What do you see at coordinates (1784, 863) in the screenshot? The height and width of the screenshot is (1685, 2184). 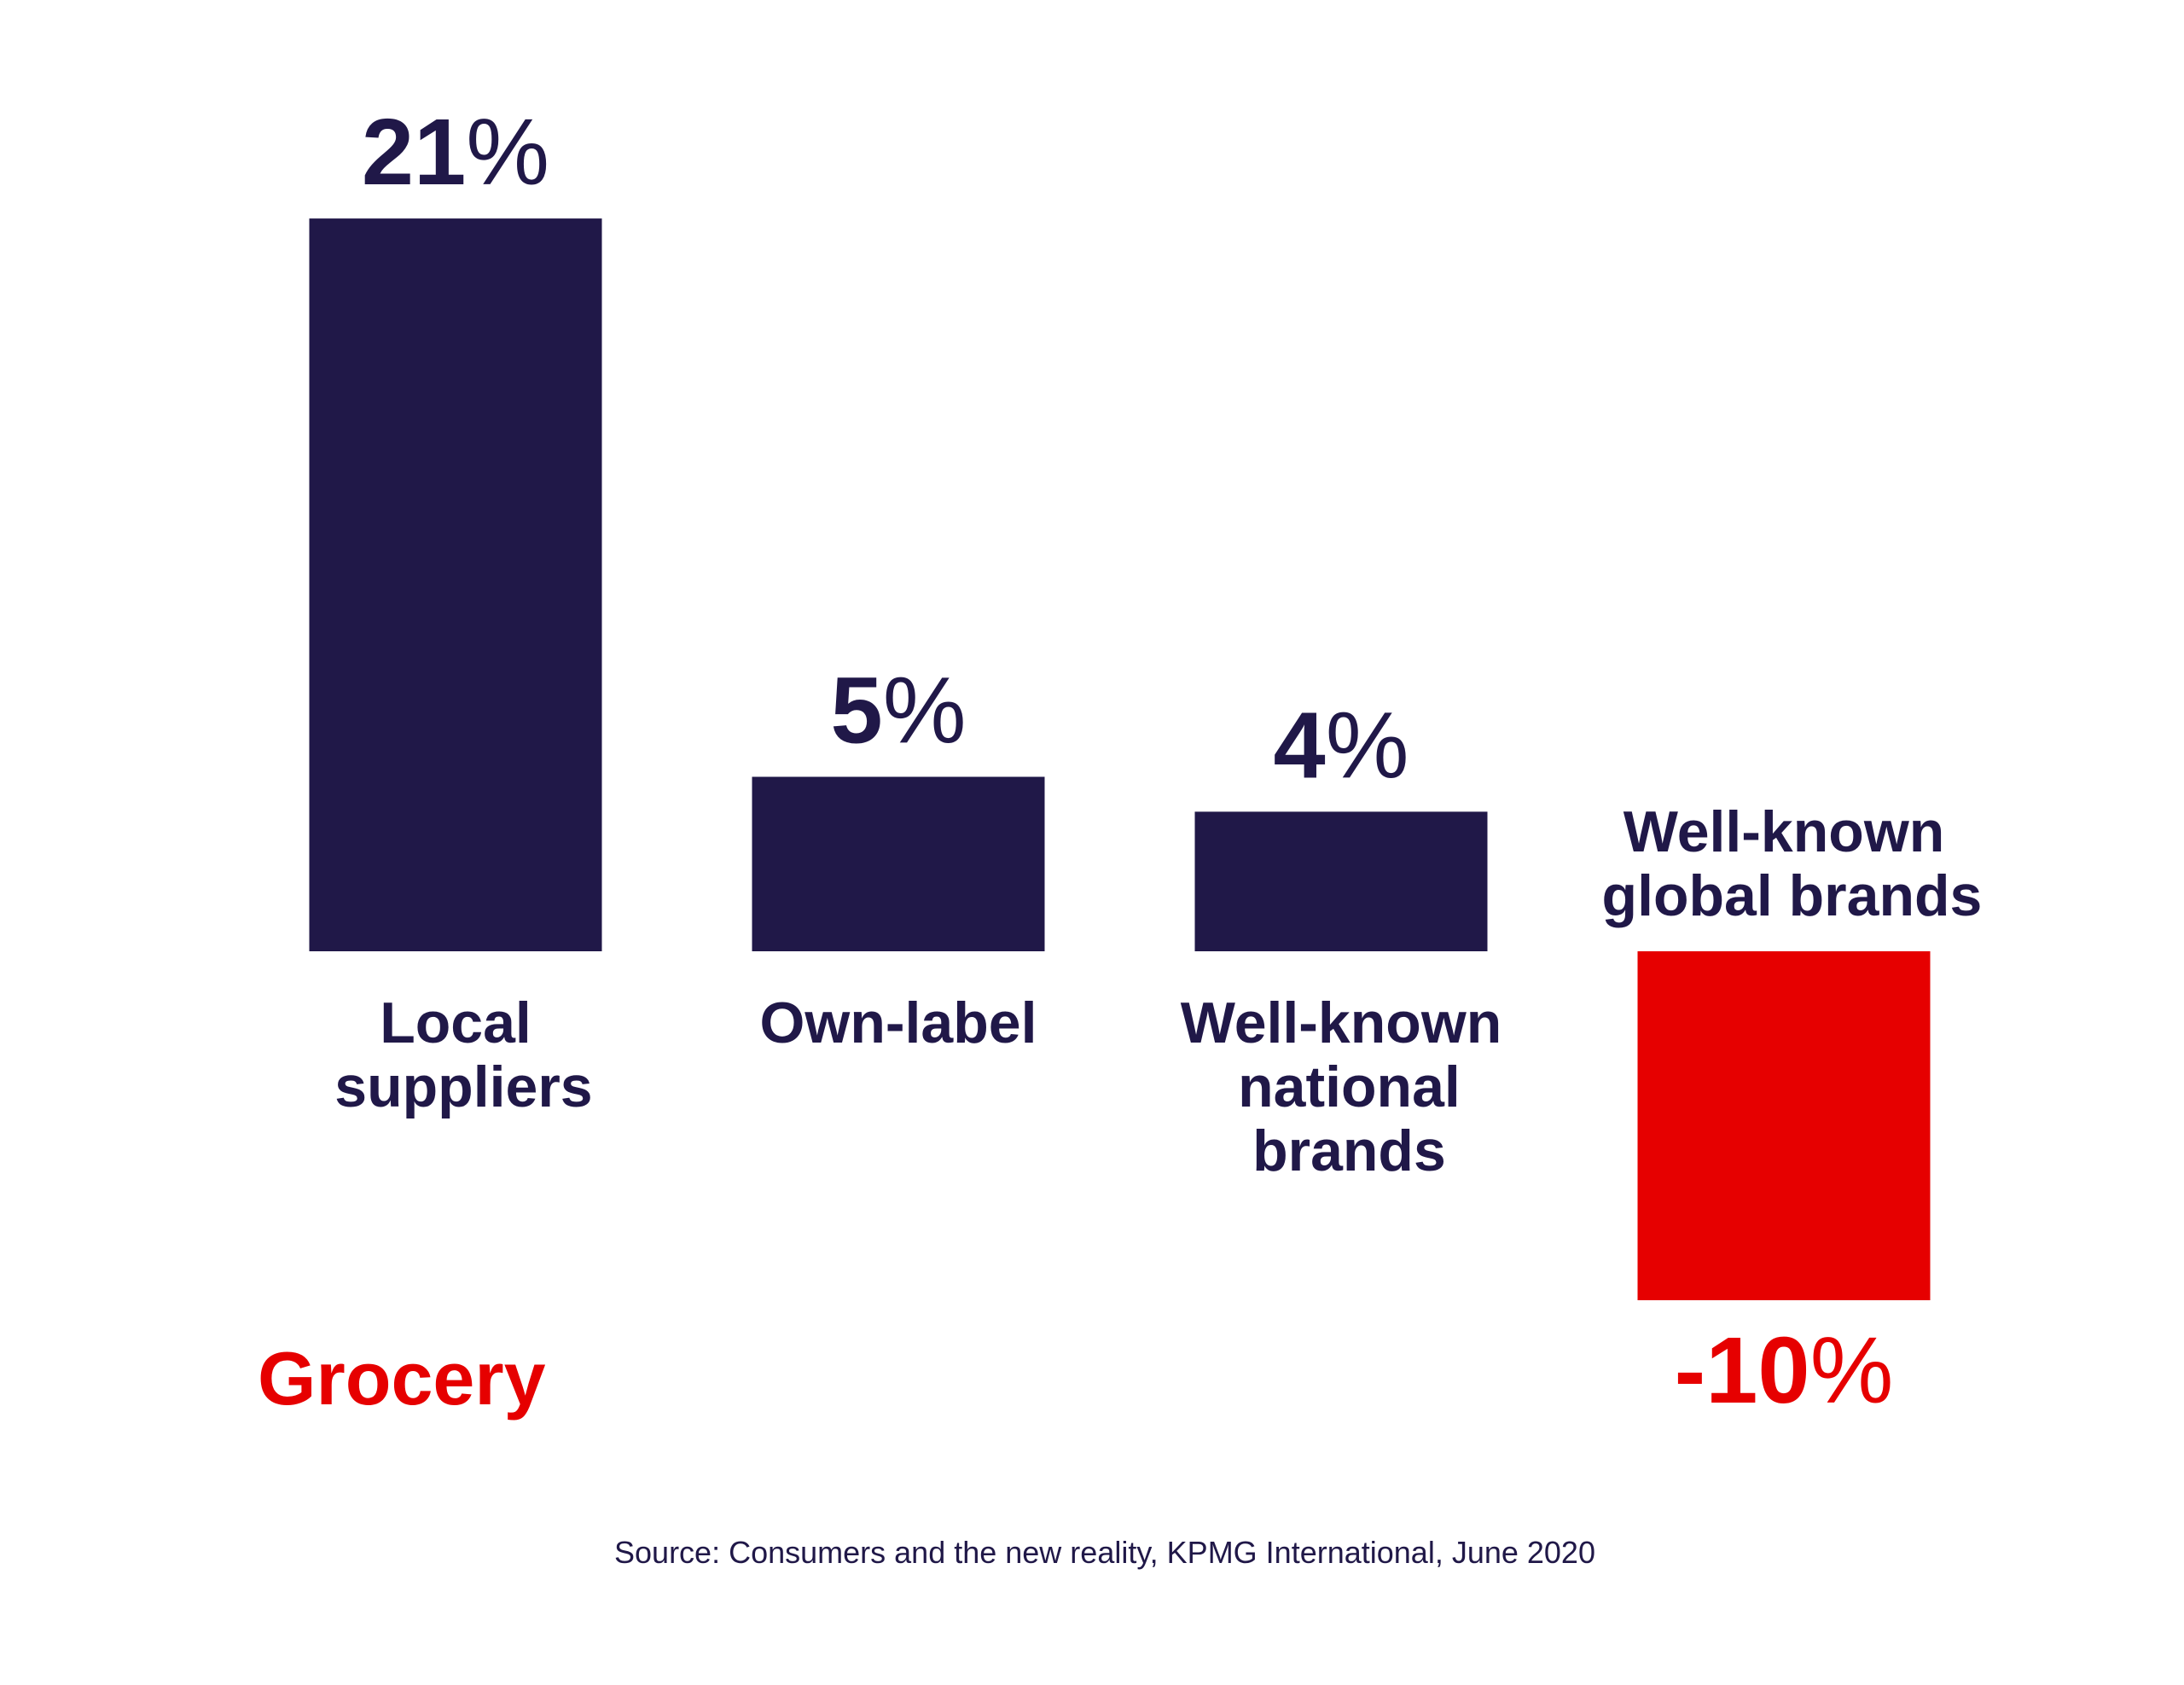 I see `category-label: Well-known global brands` at bounding box center [1784, 863].